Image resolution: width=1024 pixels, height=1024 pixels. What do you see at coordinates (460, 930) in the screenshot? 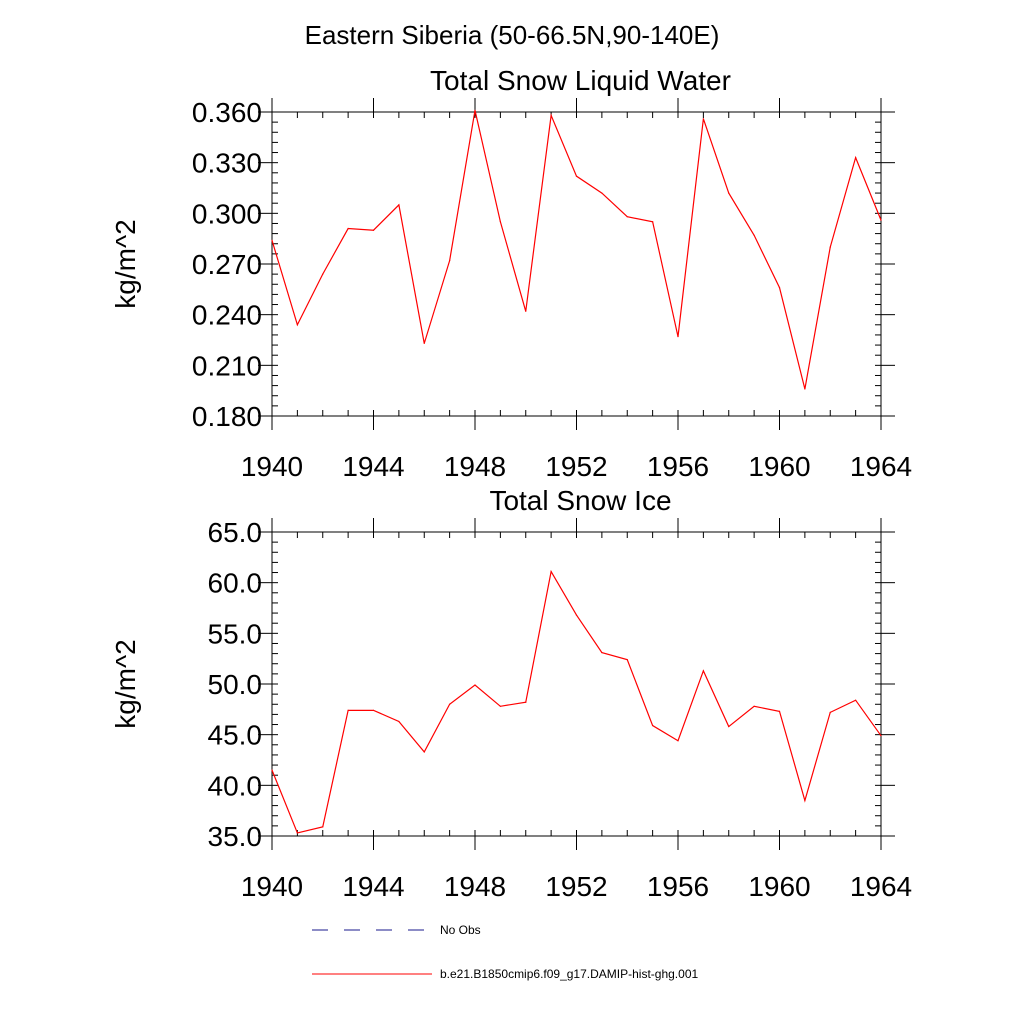
I see `legend-label-no-obs: No Obs` at bounding box center [460, 930].